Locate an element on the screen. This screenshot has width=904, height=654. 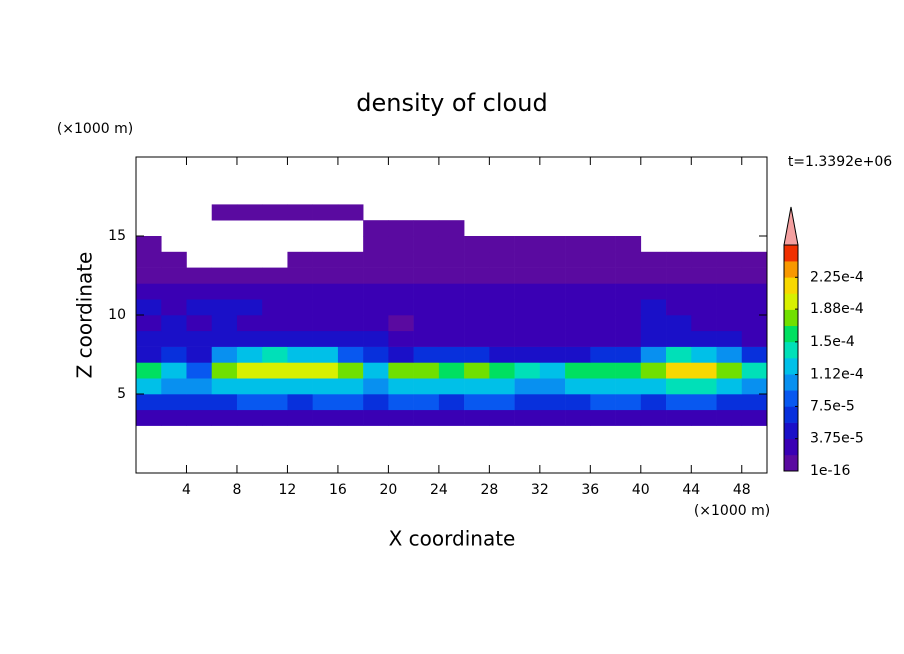
colorbar-tick-label: 1.5e-4 is located at coordinates (832, 342).